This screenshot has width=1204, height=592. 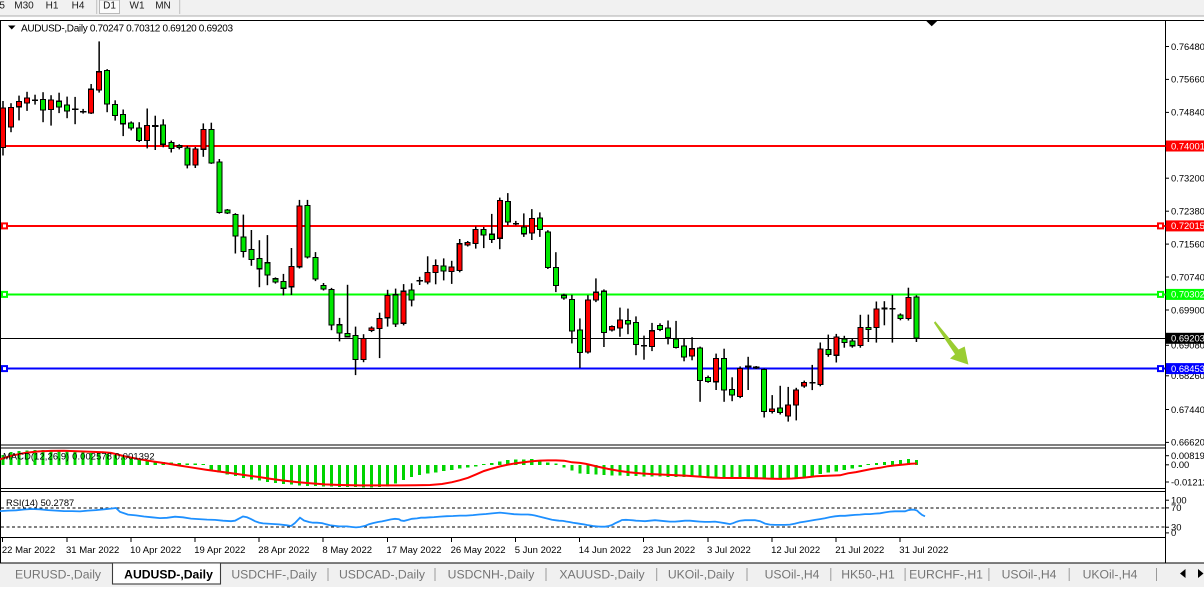 What do you see at coordinates (1110, 575) in the screenshot?
I see `svg-text: UKOil-,H4` at bounding box center [1110, 575].